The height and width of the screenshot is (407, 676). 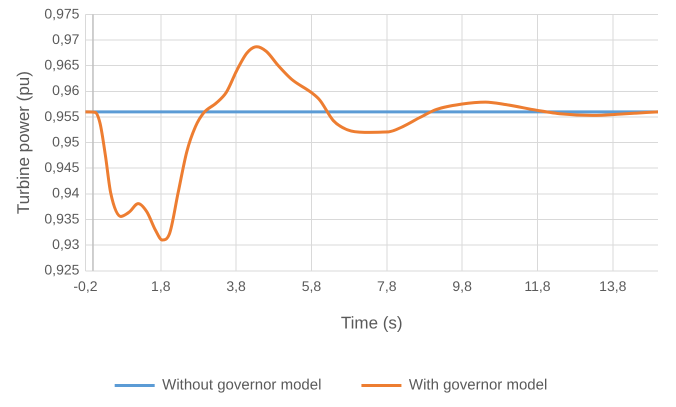 What do you see at coordinates (62, 218) in the screenshot?
I see `y-tick-label: 0,935` at bounding box center [62, 218].